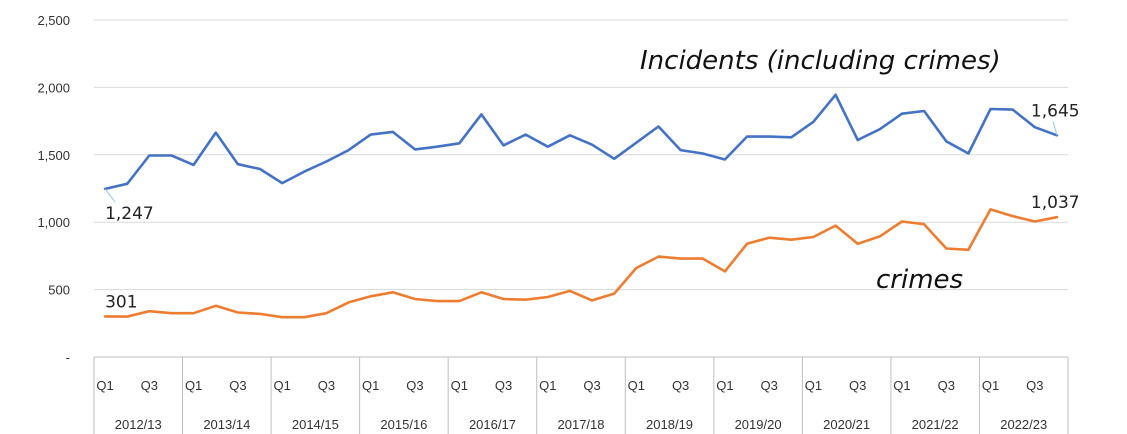 The image size is (1127, 434). I want to click on x-group-label: 2019/20, so click(758, 424).